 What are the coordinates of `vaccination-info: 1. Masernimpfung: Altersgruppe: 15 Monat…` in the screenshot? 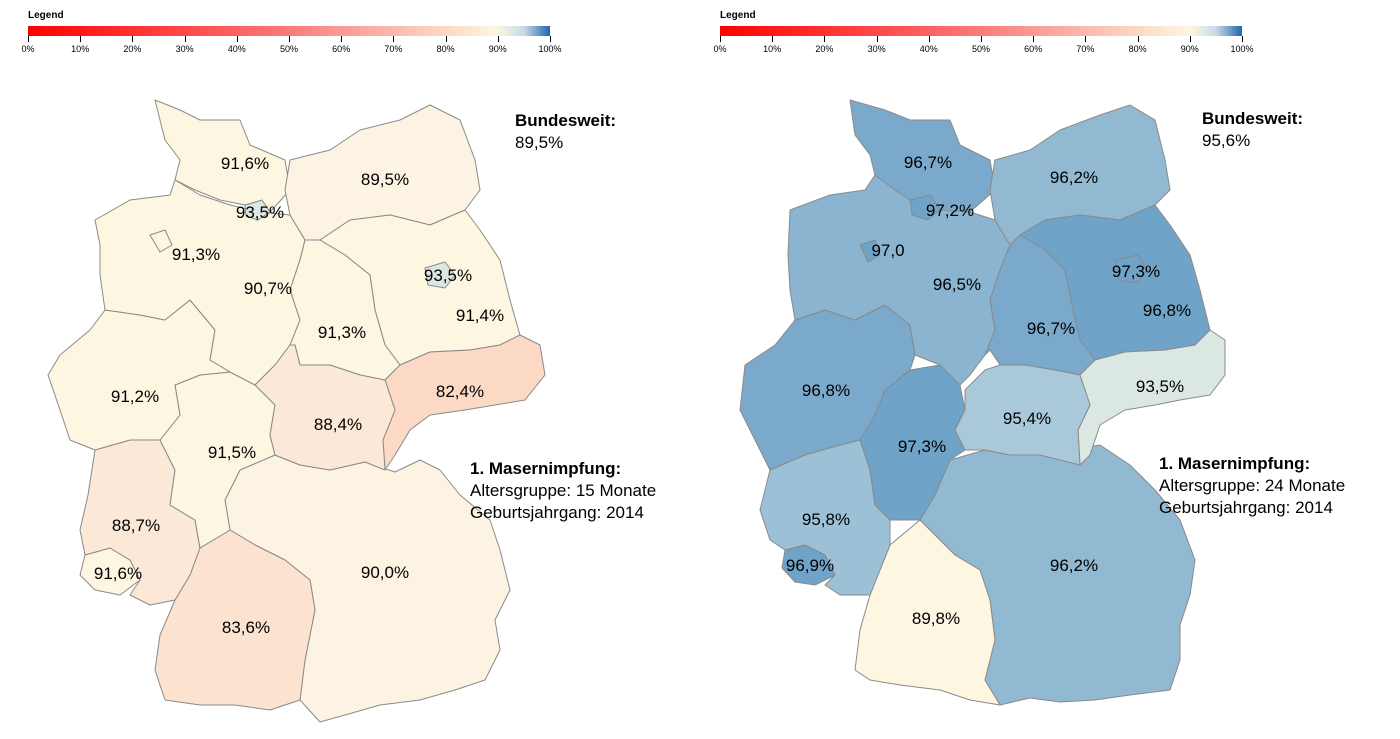 It's located at (563, 491).